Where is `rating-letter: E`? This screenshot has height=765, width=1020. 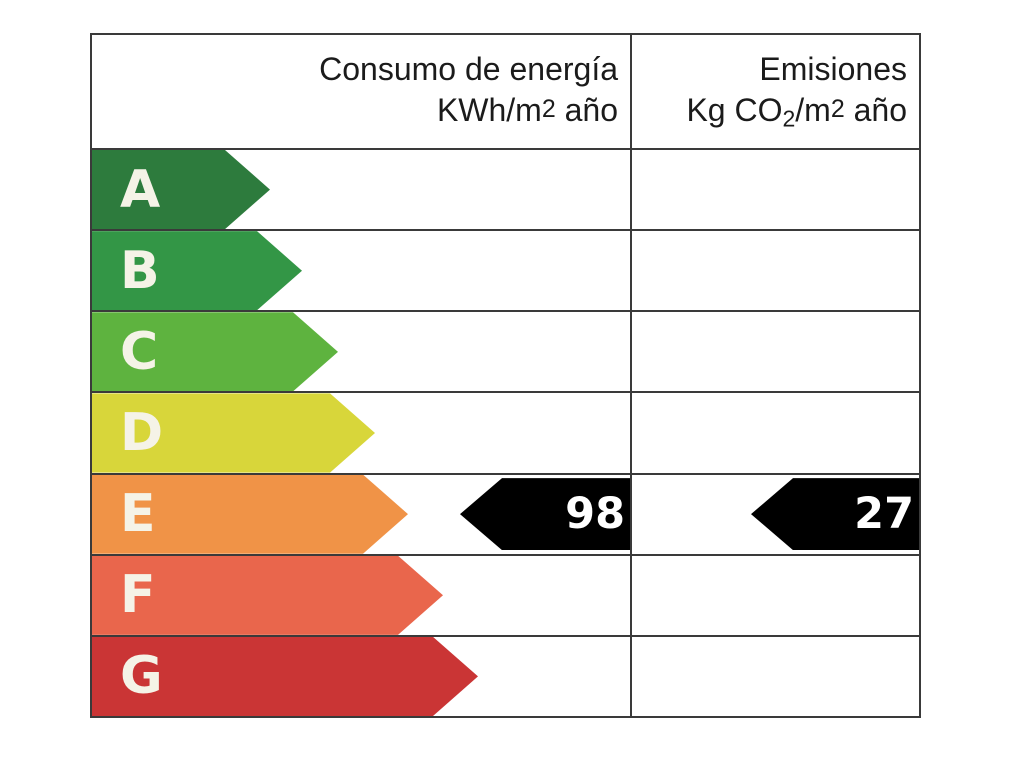
rating-letter: E is located at coordinates (138, 514).